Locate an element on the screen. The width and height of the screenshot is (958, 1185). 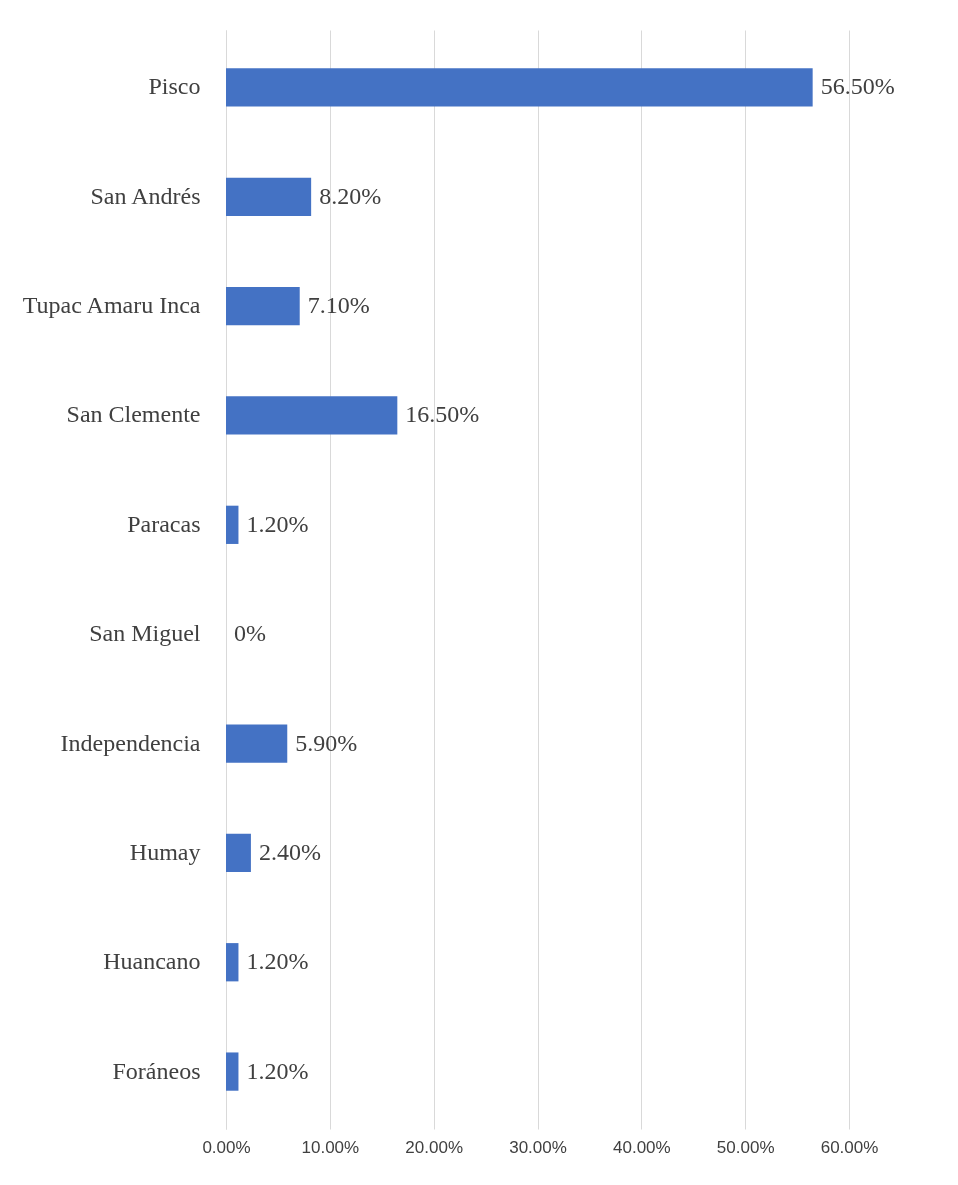
x-tick-label: 0.00% is located at coordinates (226, 1147).